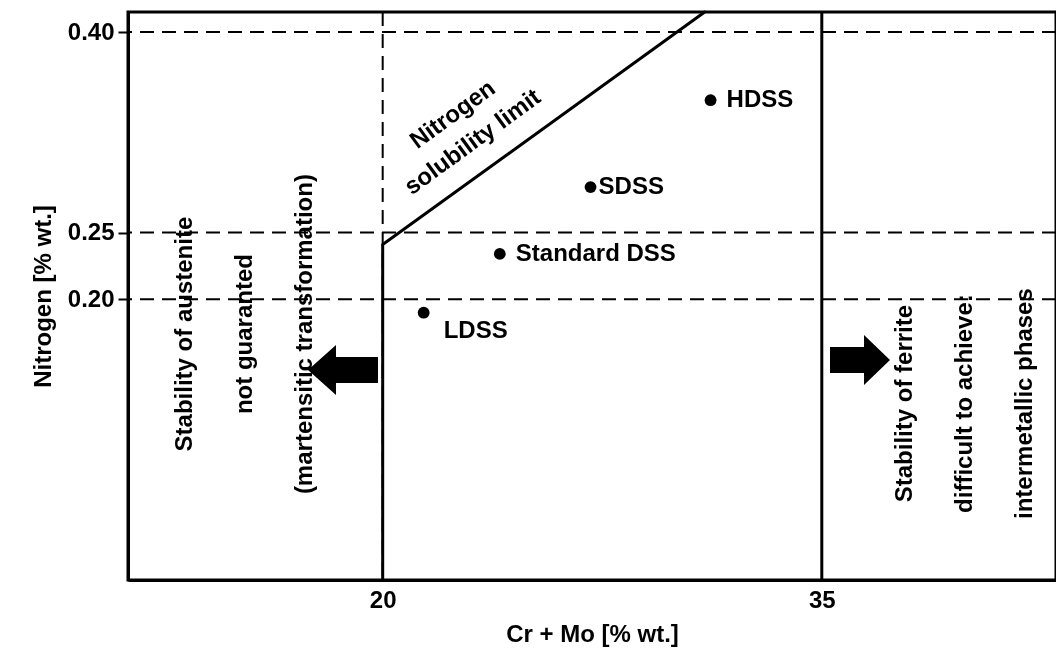 This screenshot has width=1056, height=669. I want to click on text: Stability of ferrite difficult to achieve: intermetallic phases, so click(964, 403).